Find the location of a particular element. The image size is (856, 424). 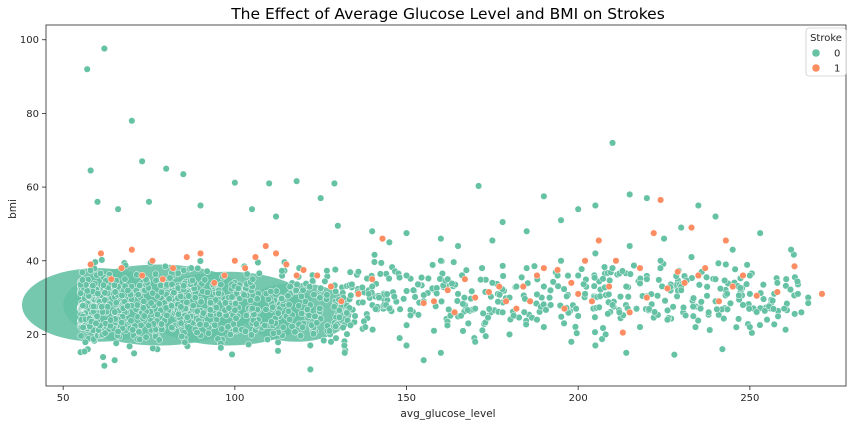

x-tick-label: 150 is located at coordinates (406, 398).